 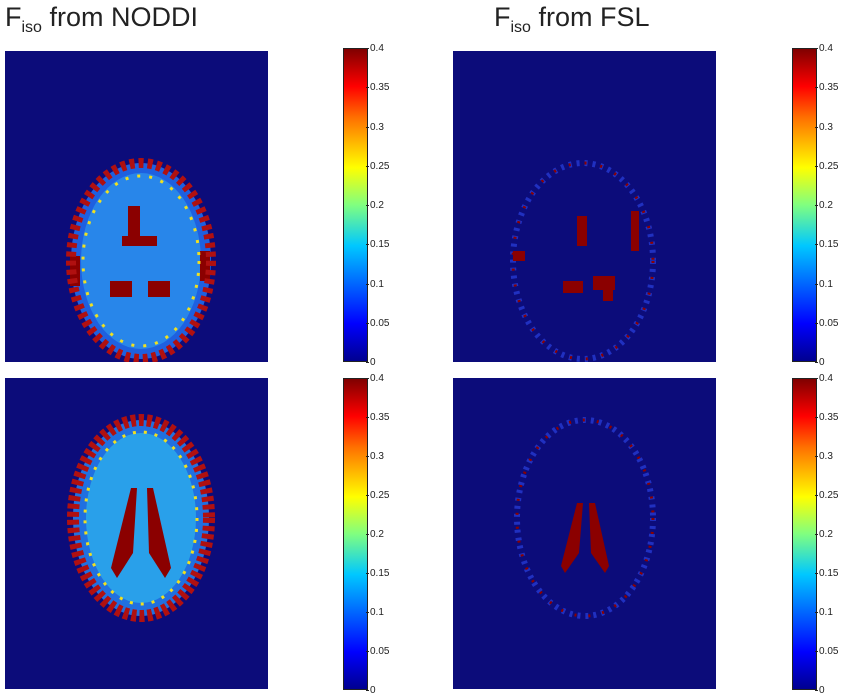 I want to click on fsl-map-bottom, so click(x=584, y=533).